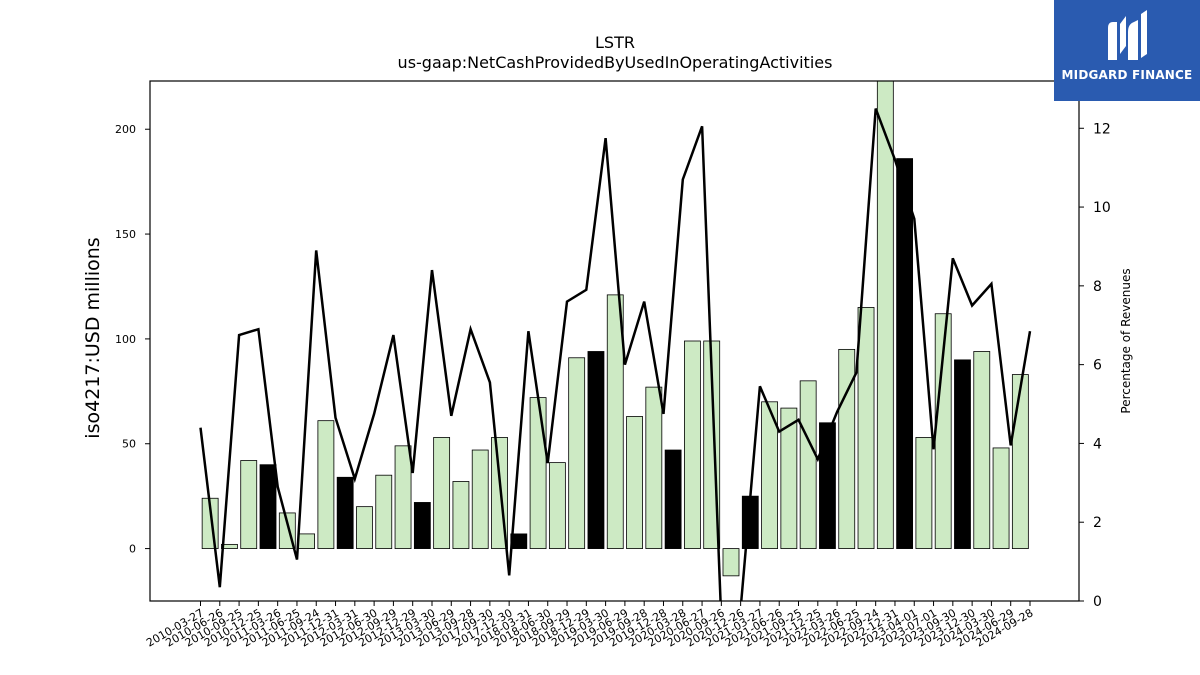  What do you see at coordinates (1102, 129) in the screenshot?
I see `y2-tick-label: 12` at bounding box center [1102, 129].